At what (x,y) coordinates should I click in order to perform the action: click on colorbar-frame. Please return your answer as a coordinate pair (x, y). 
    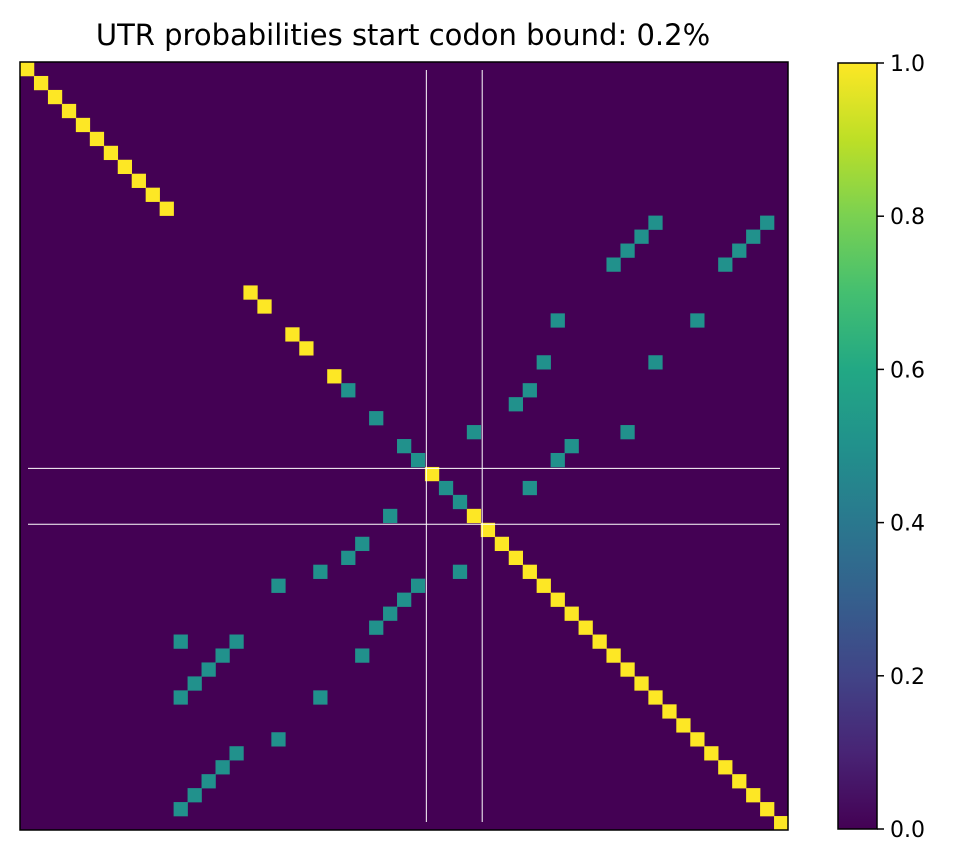
    Looking at the image, I should click on (857, 446).